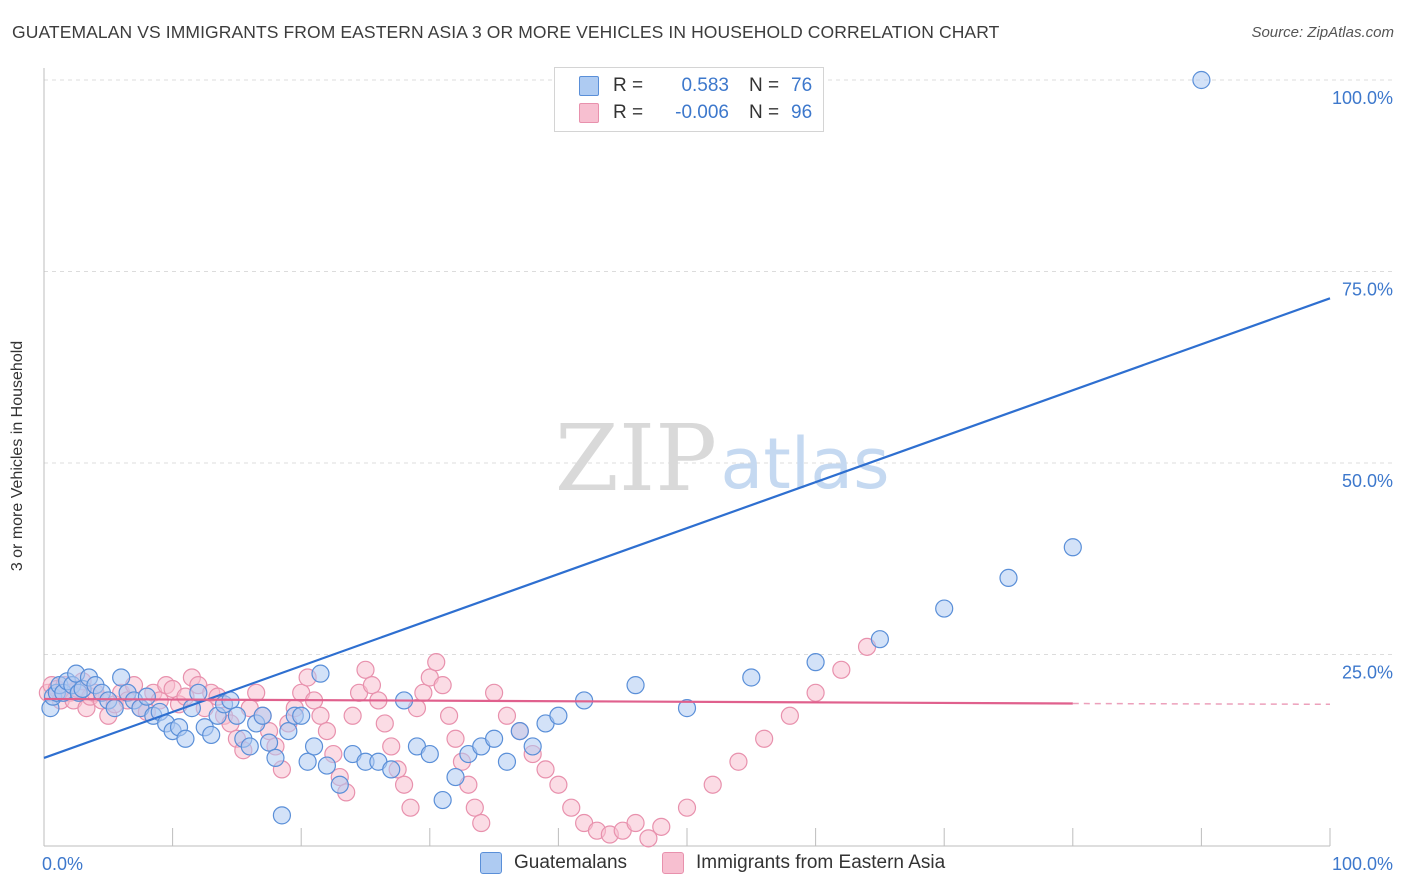 The width and height of the screenshot is (1406, 892). I want to click on y-tick-label: 100.0%, so click(1362, 98).